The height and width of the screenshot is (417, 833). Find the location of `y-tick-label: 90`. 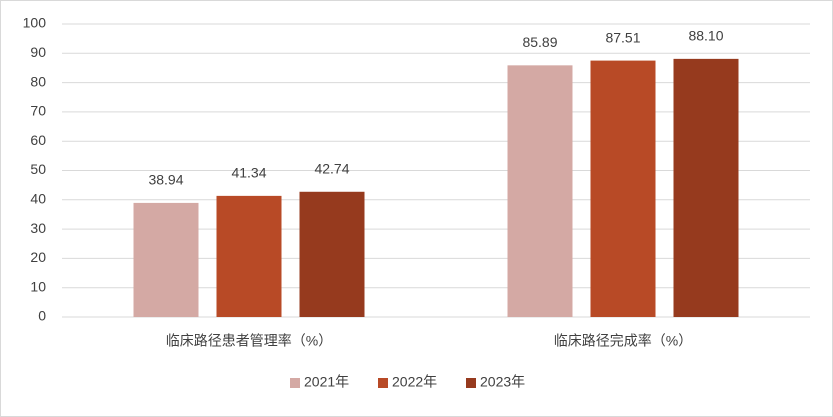

y-tick-label: 90 is located at coordinates (38, 52).